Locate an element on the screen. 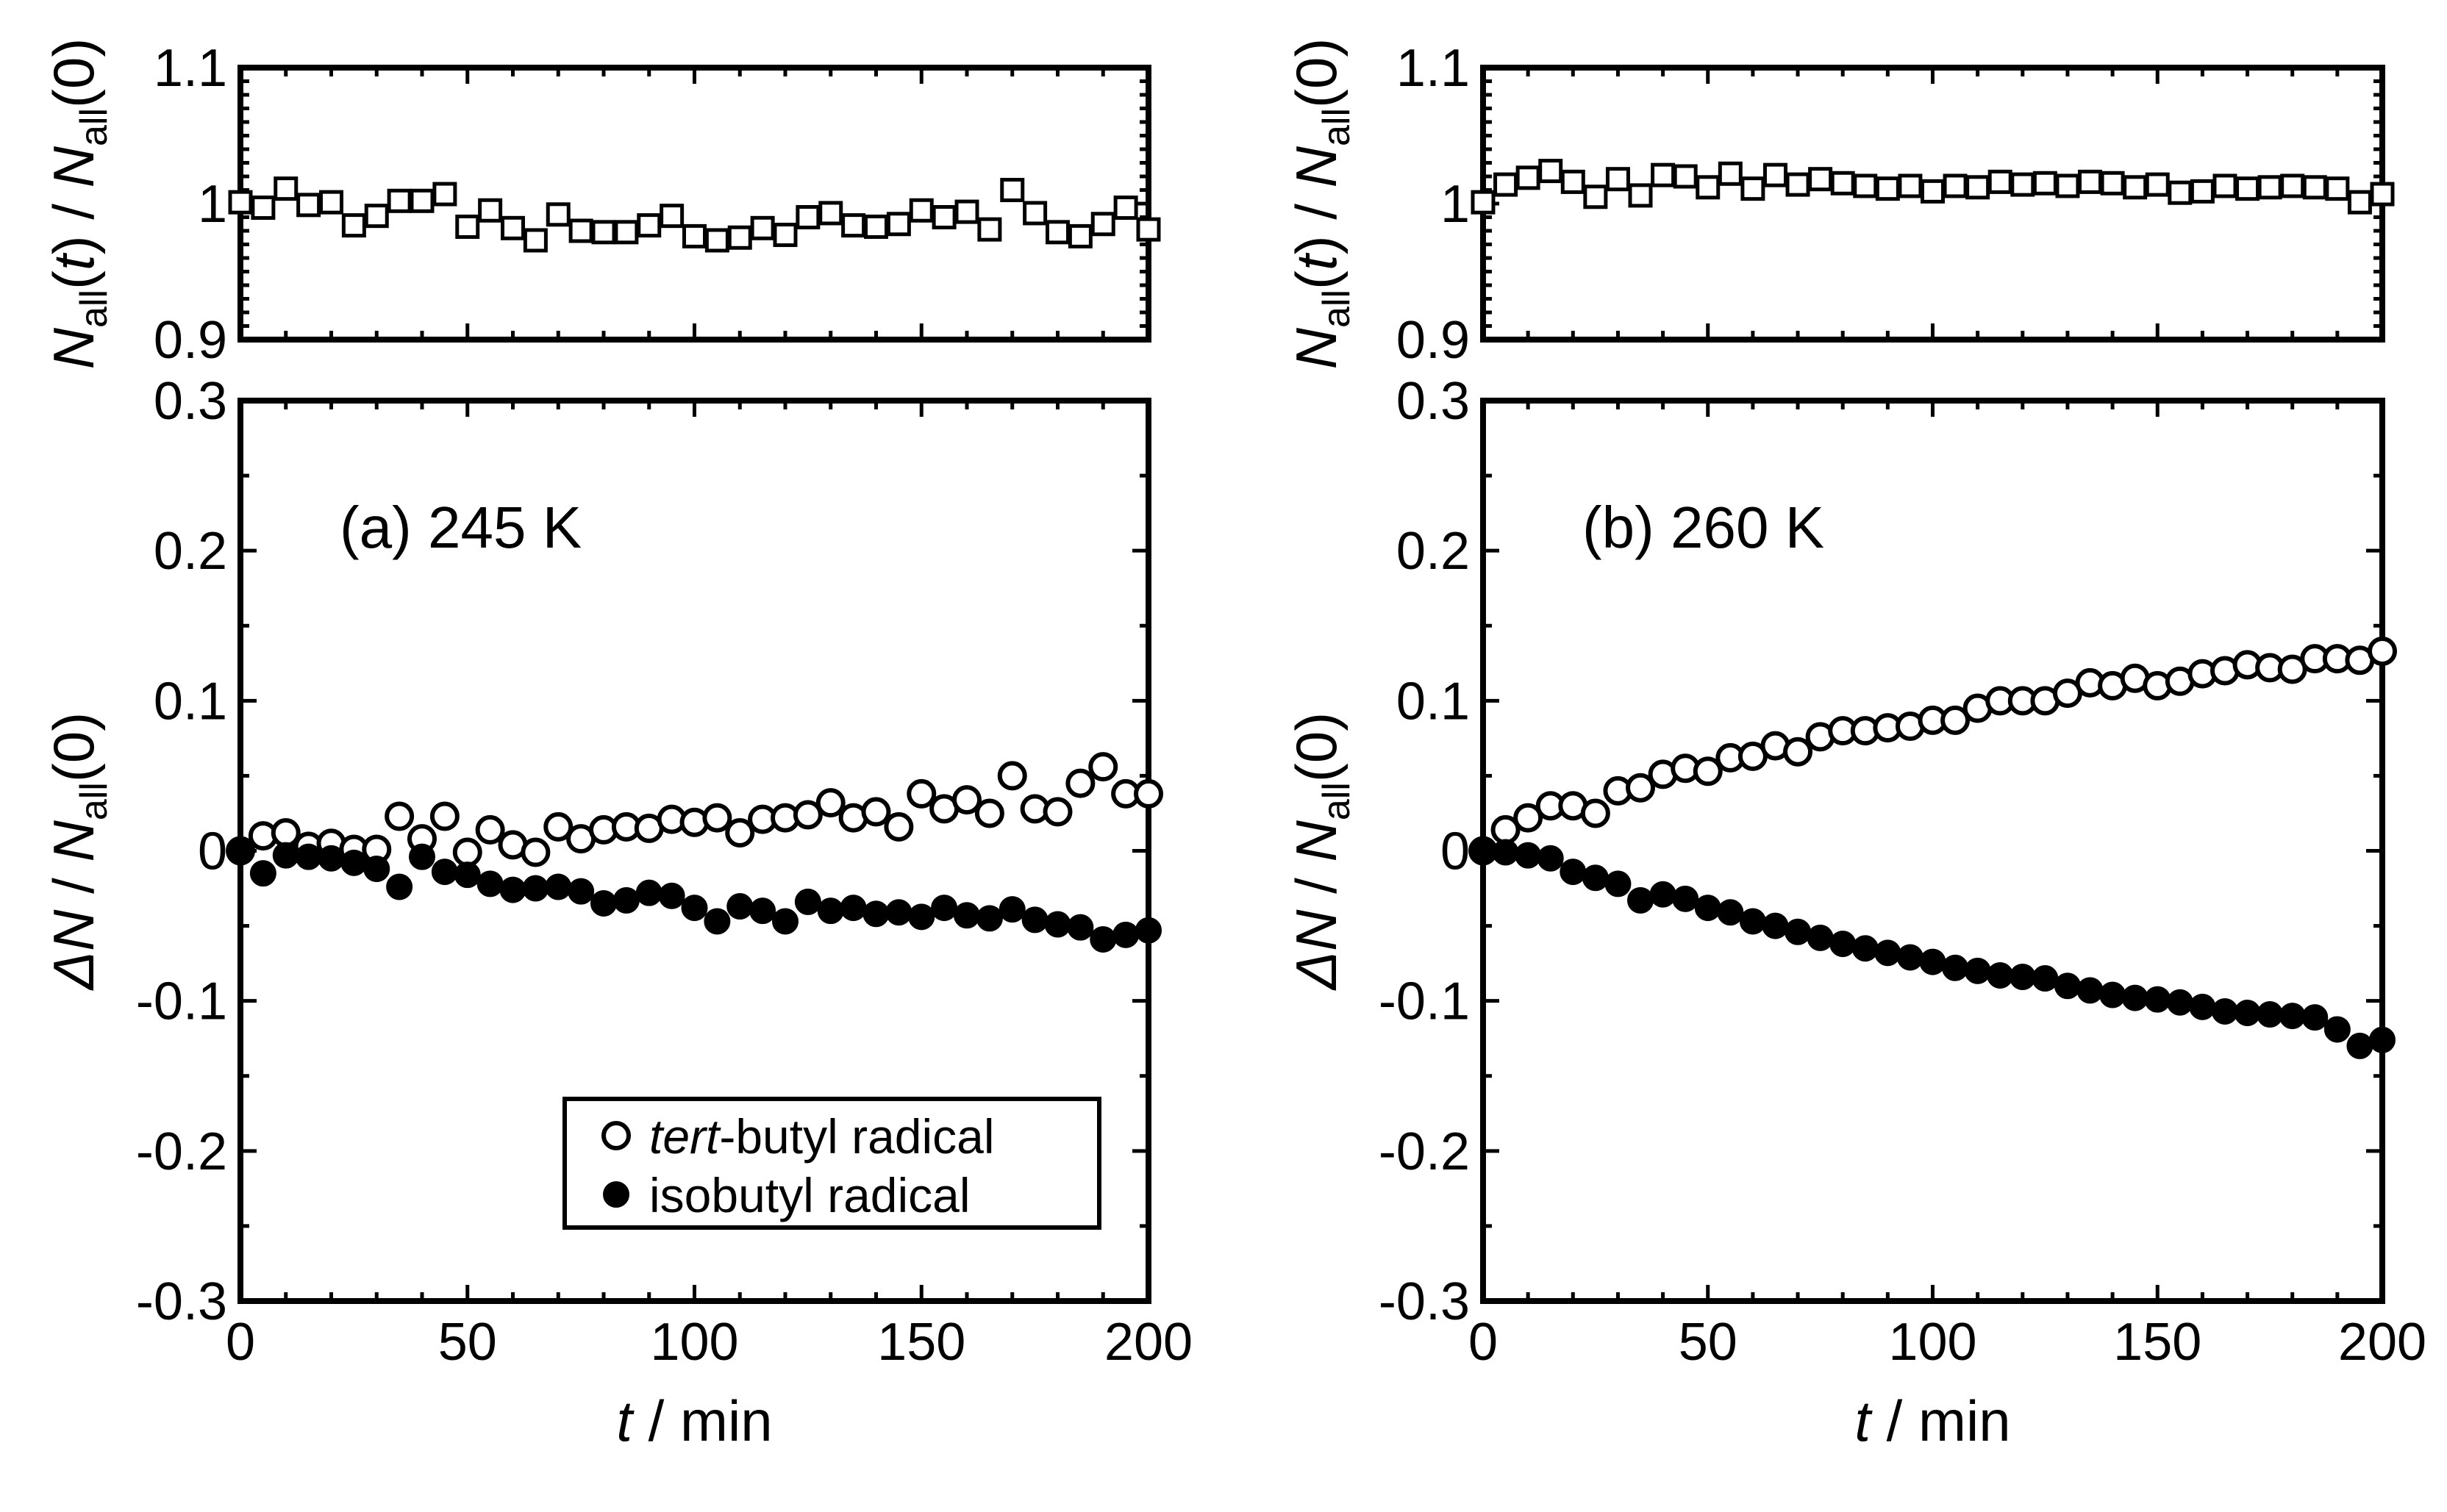 The height and width of the screenshot is (1512, 2447). x-tick-label: 50 is located at coordinates (467, 1342).